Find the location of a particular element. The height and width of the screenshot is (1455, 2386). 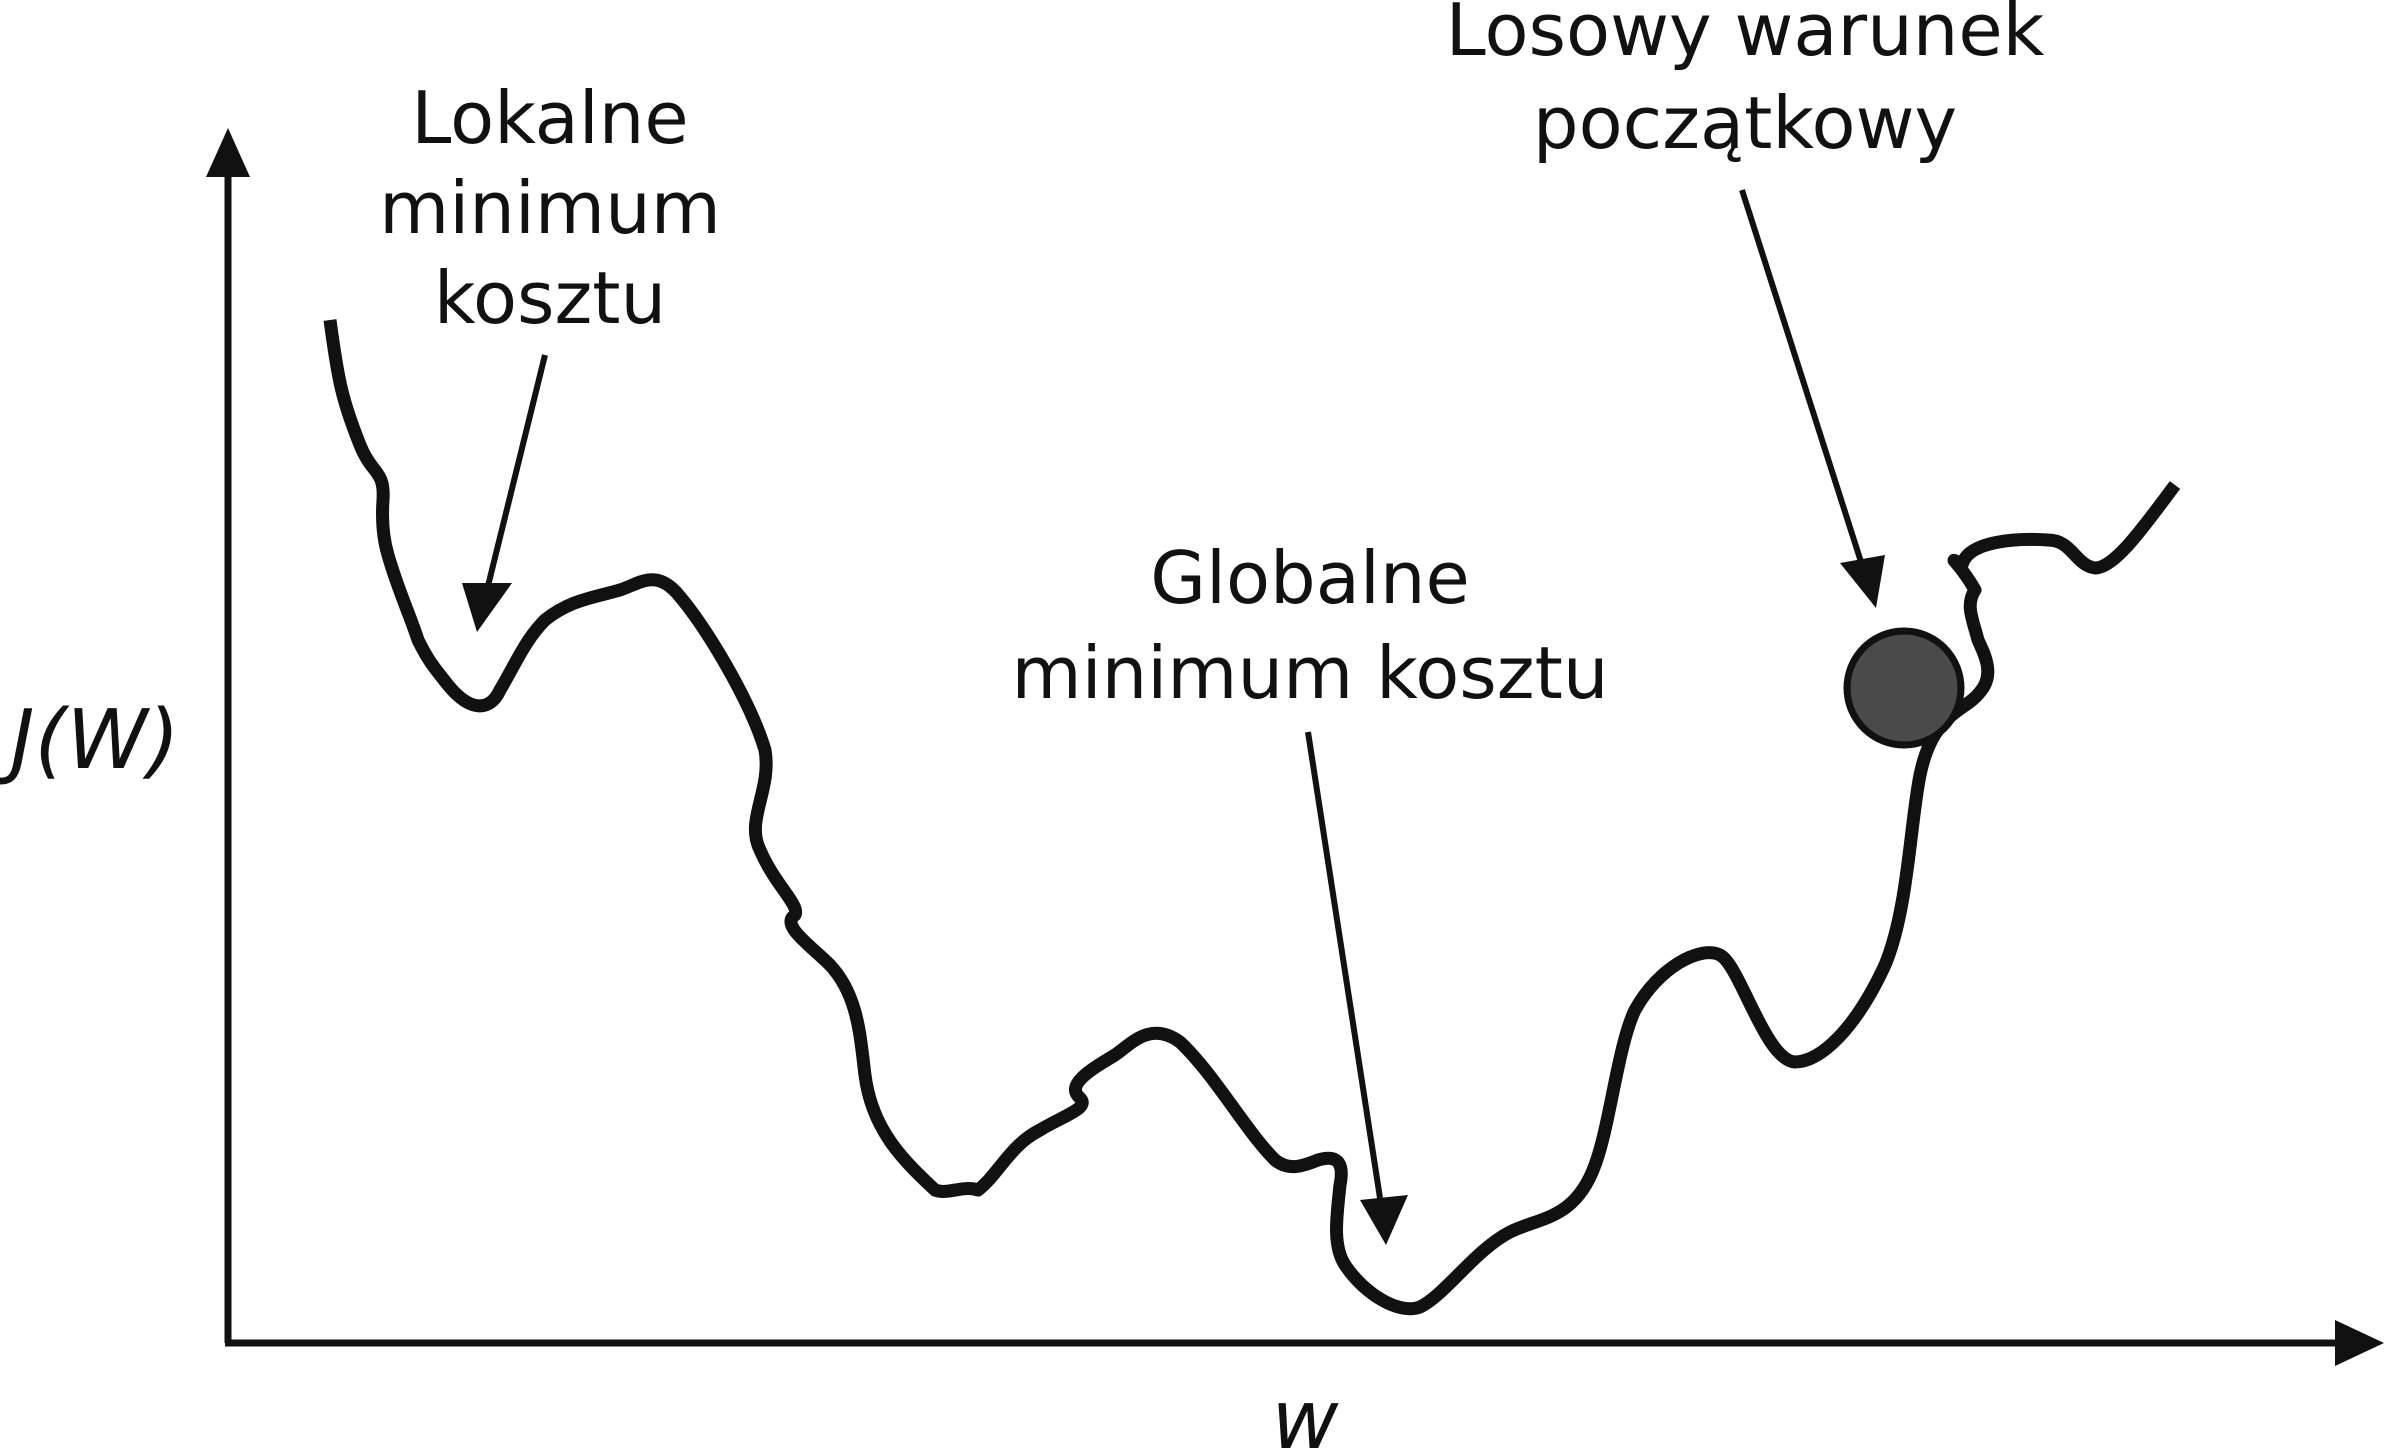

x-axis-arrowhead is located at coordinates (2359, 1343).